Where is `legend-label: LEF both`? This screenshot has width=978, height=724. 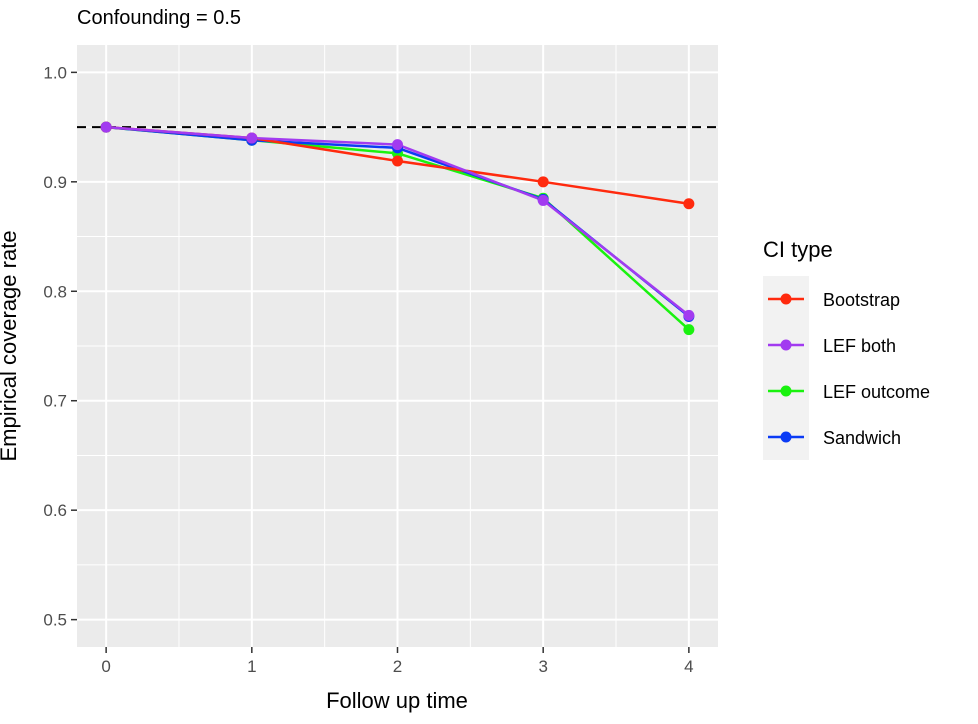
legend-label: LEF both is located at coordinates (859, 346).